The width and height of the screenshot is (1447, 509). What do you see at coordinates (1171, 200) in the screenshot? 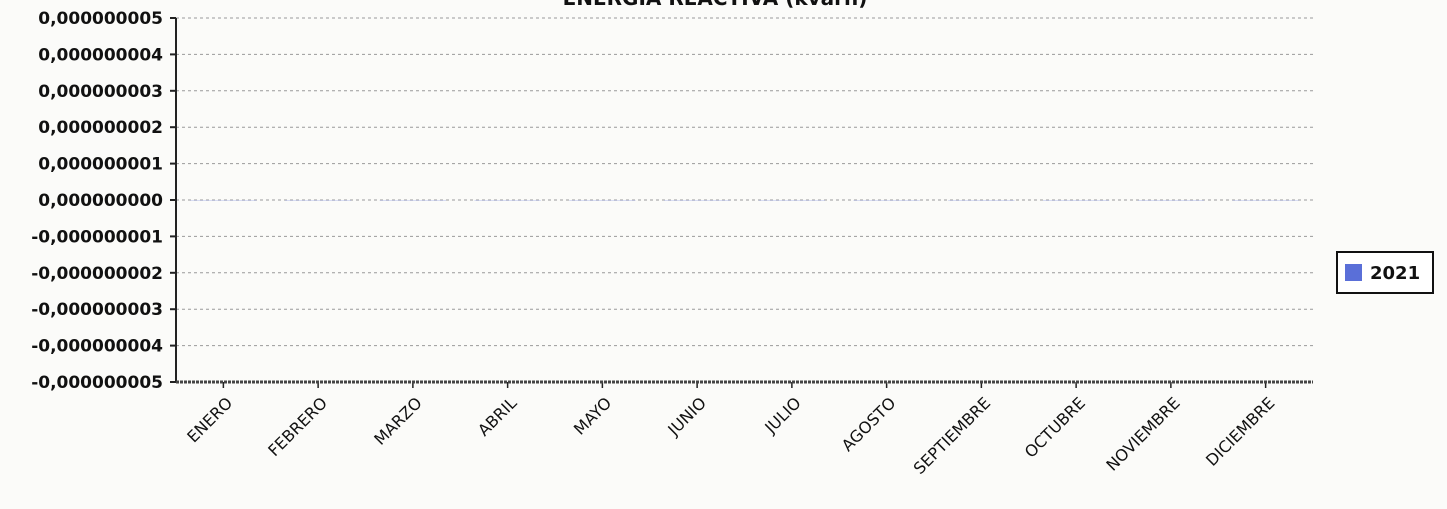
I see `bar-noviembre` at bounding box center [1171, 200].